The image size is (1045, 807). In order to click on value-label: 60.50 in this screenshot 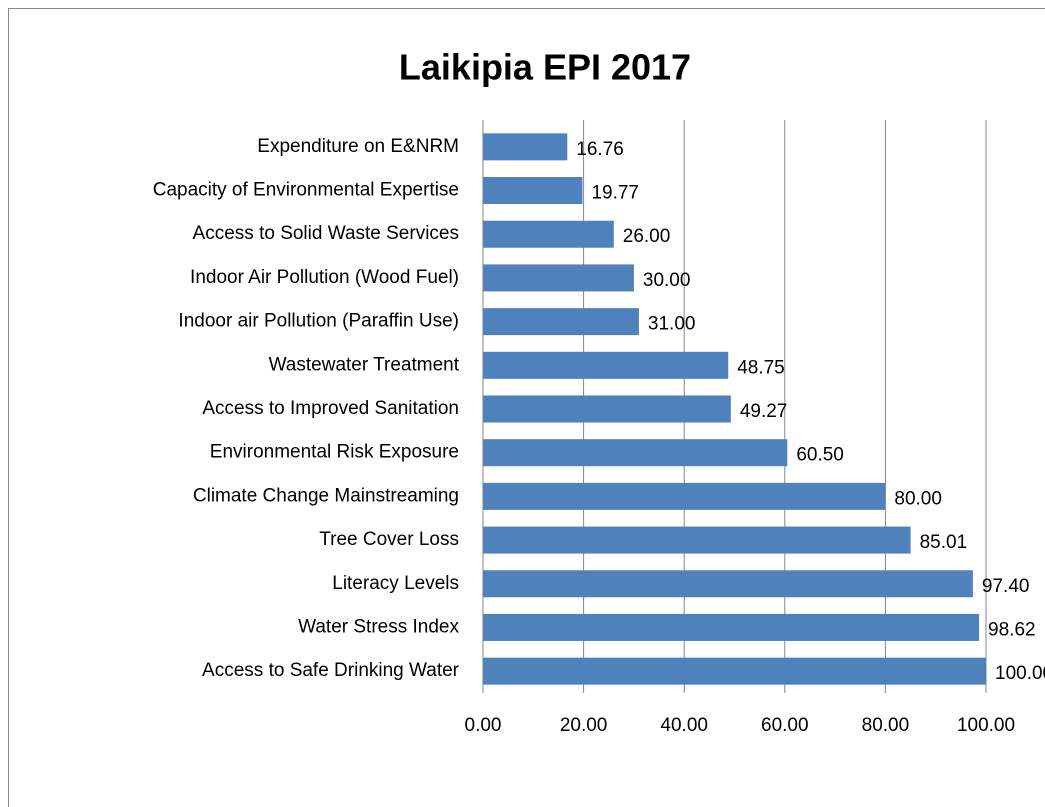, I will do `click(820, 455)`.